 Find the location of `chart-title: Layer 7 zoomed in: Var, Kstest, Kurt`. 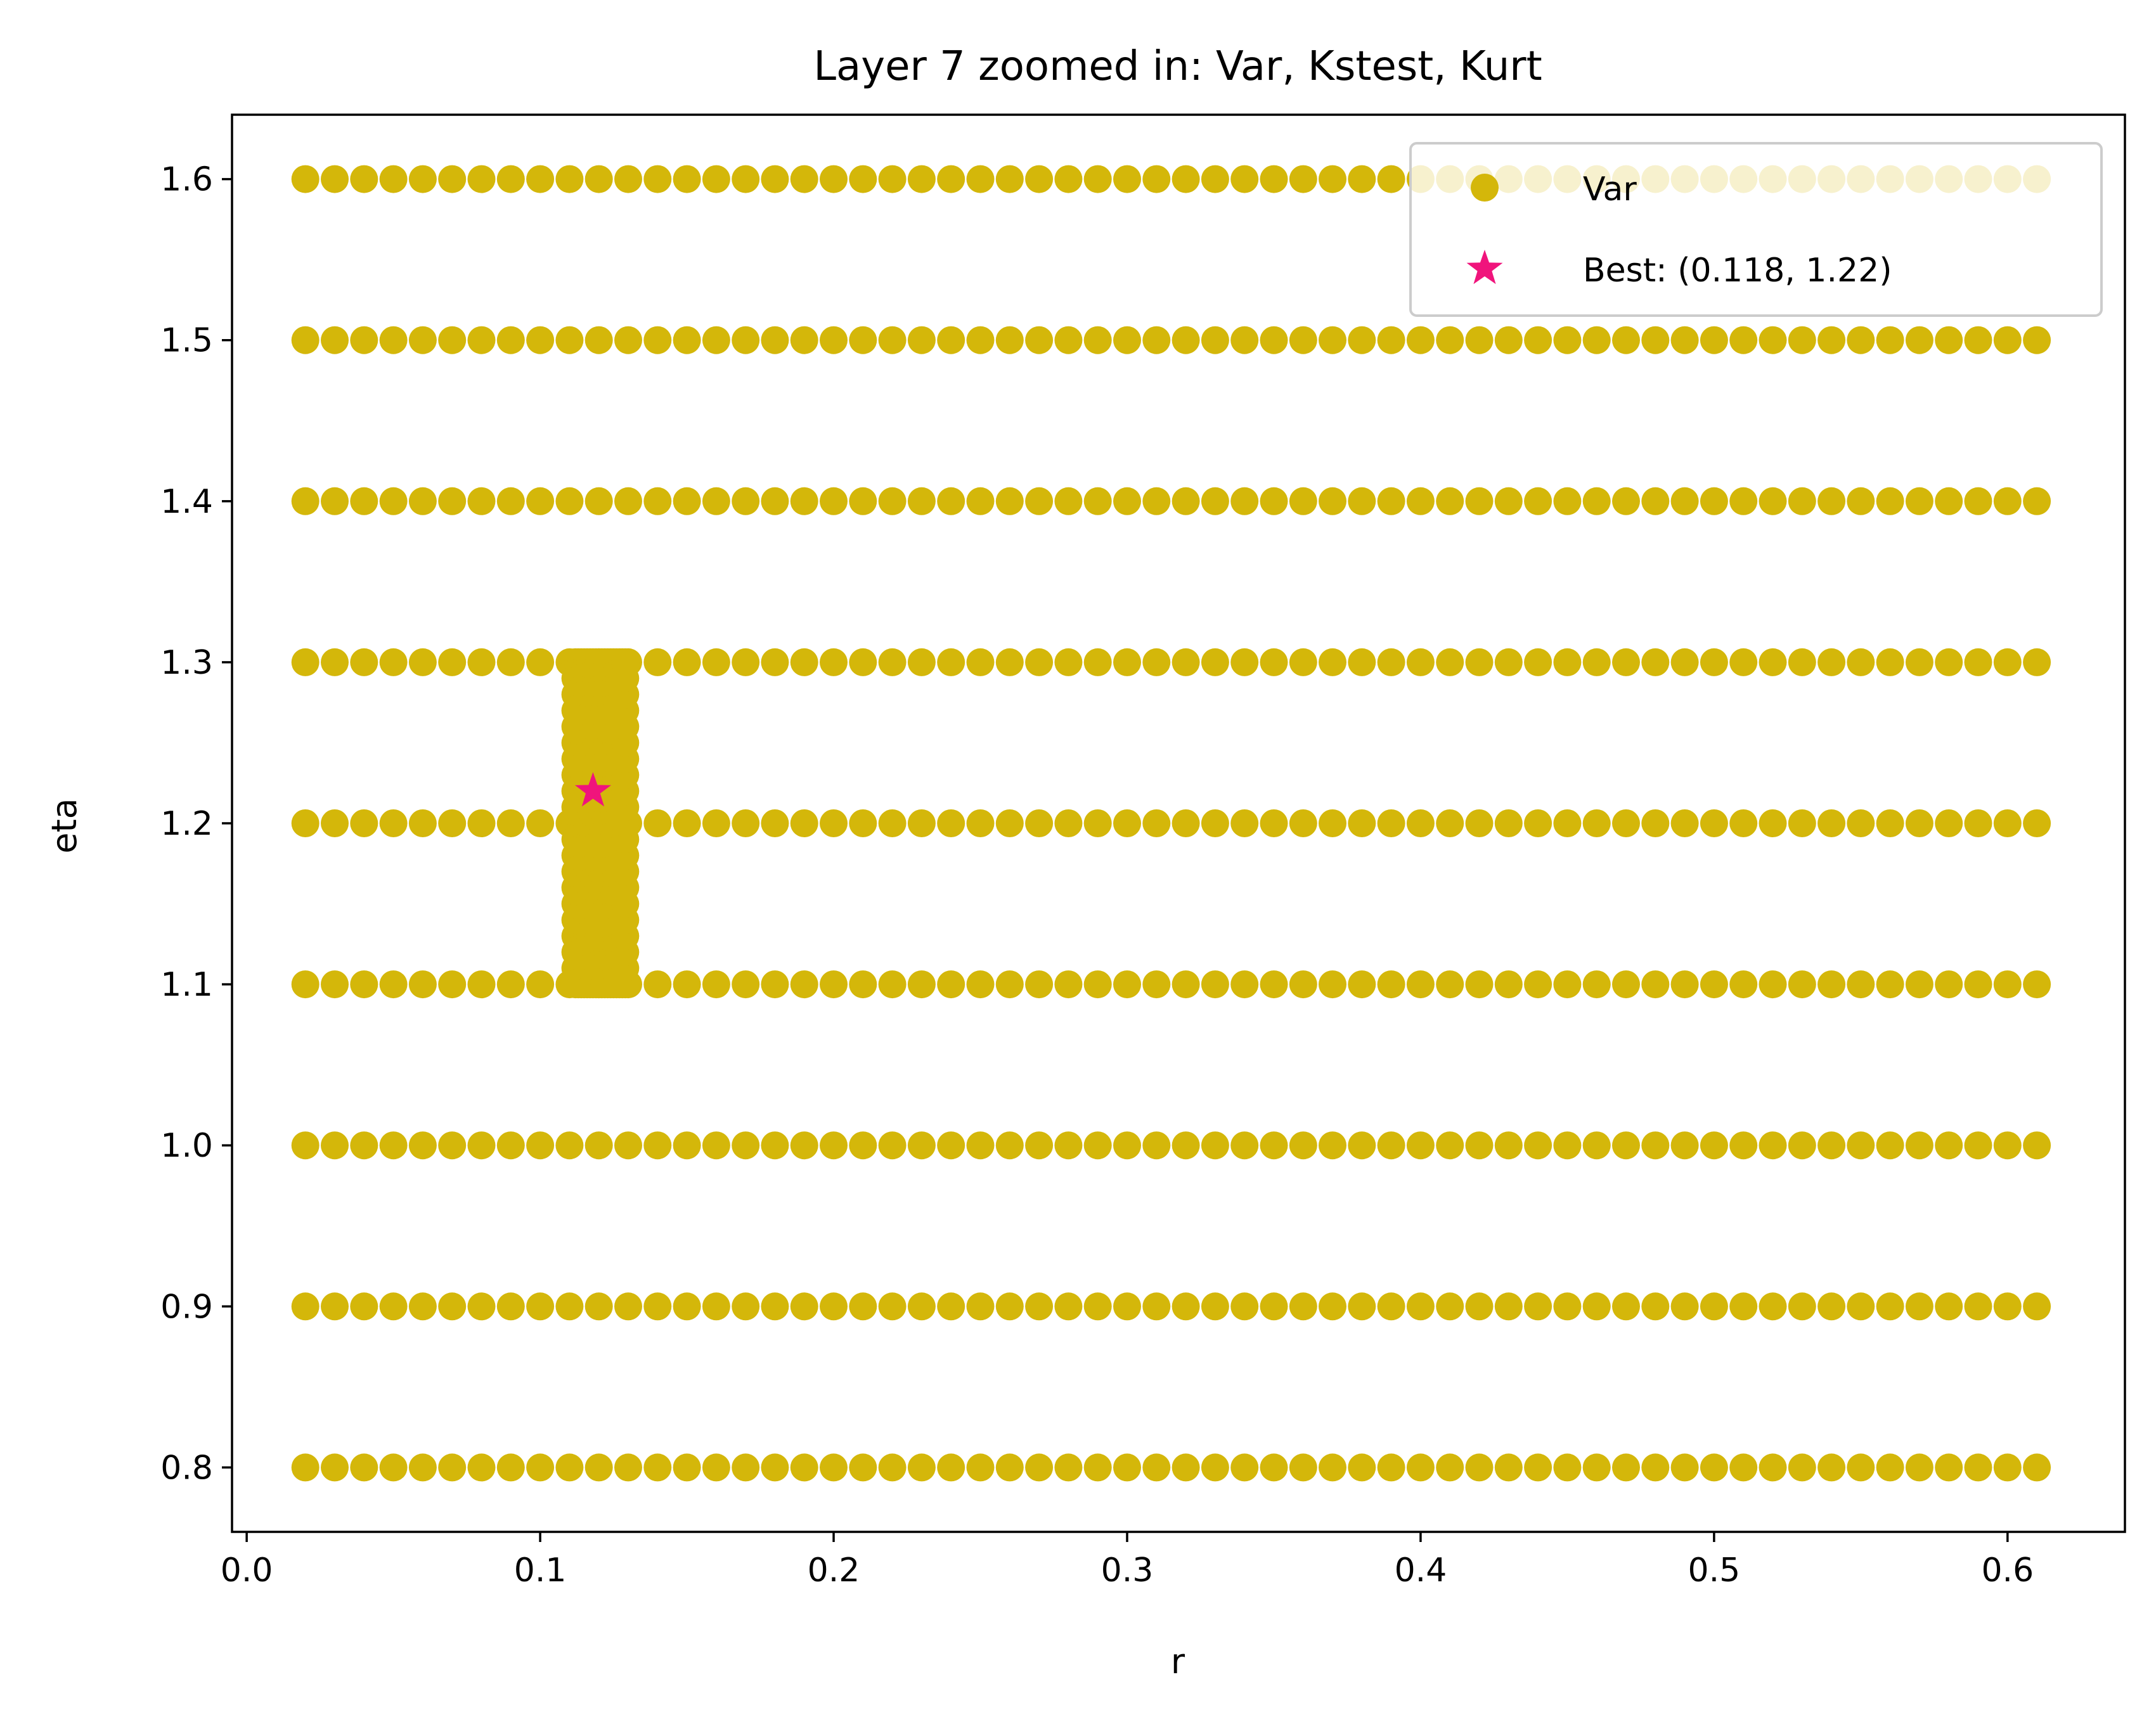

chart-title: Layer 7 zoomed in: Var, Kstest, Kurt is located at coordinates (1177, 66).